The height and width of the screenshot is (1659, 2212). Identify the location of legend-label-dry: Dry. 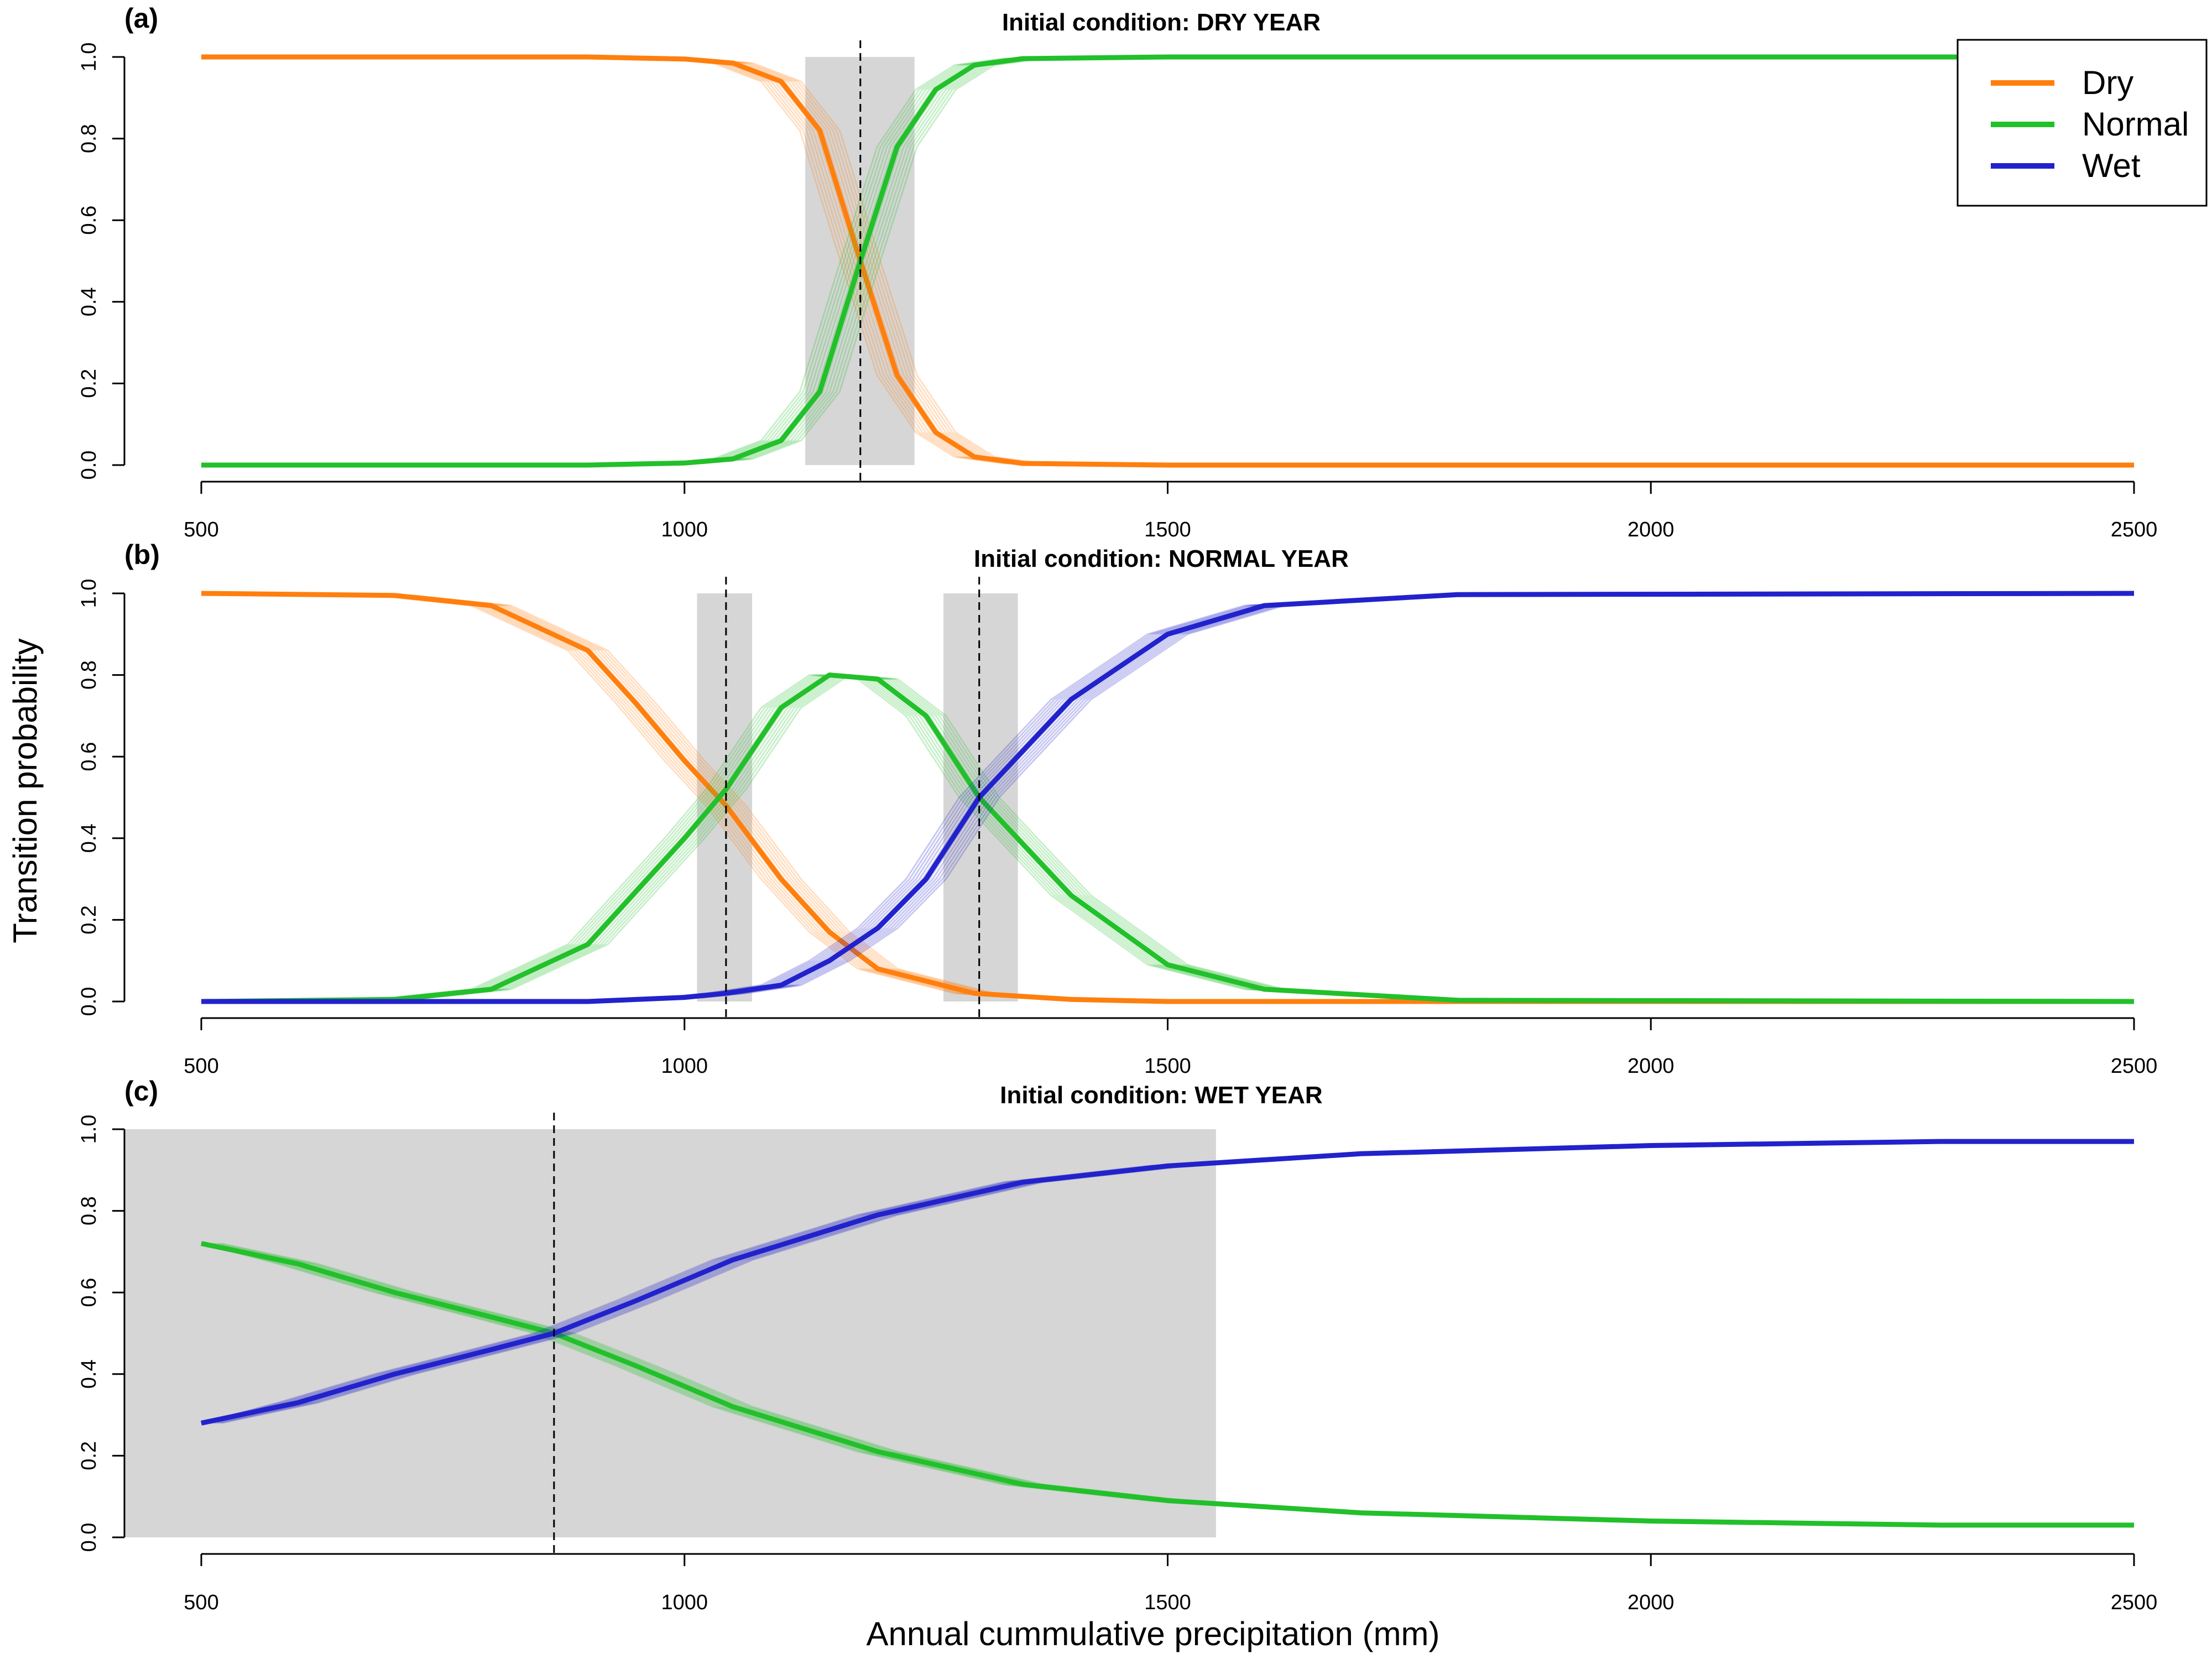
(2107, 83).